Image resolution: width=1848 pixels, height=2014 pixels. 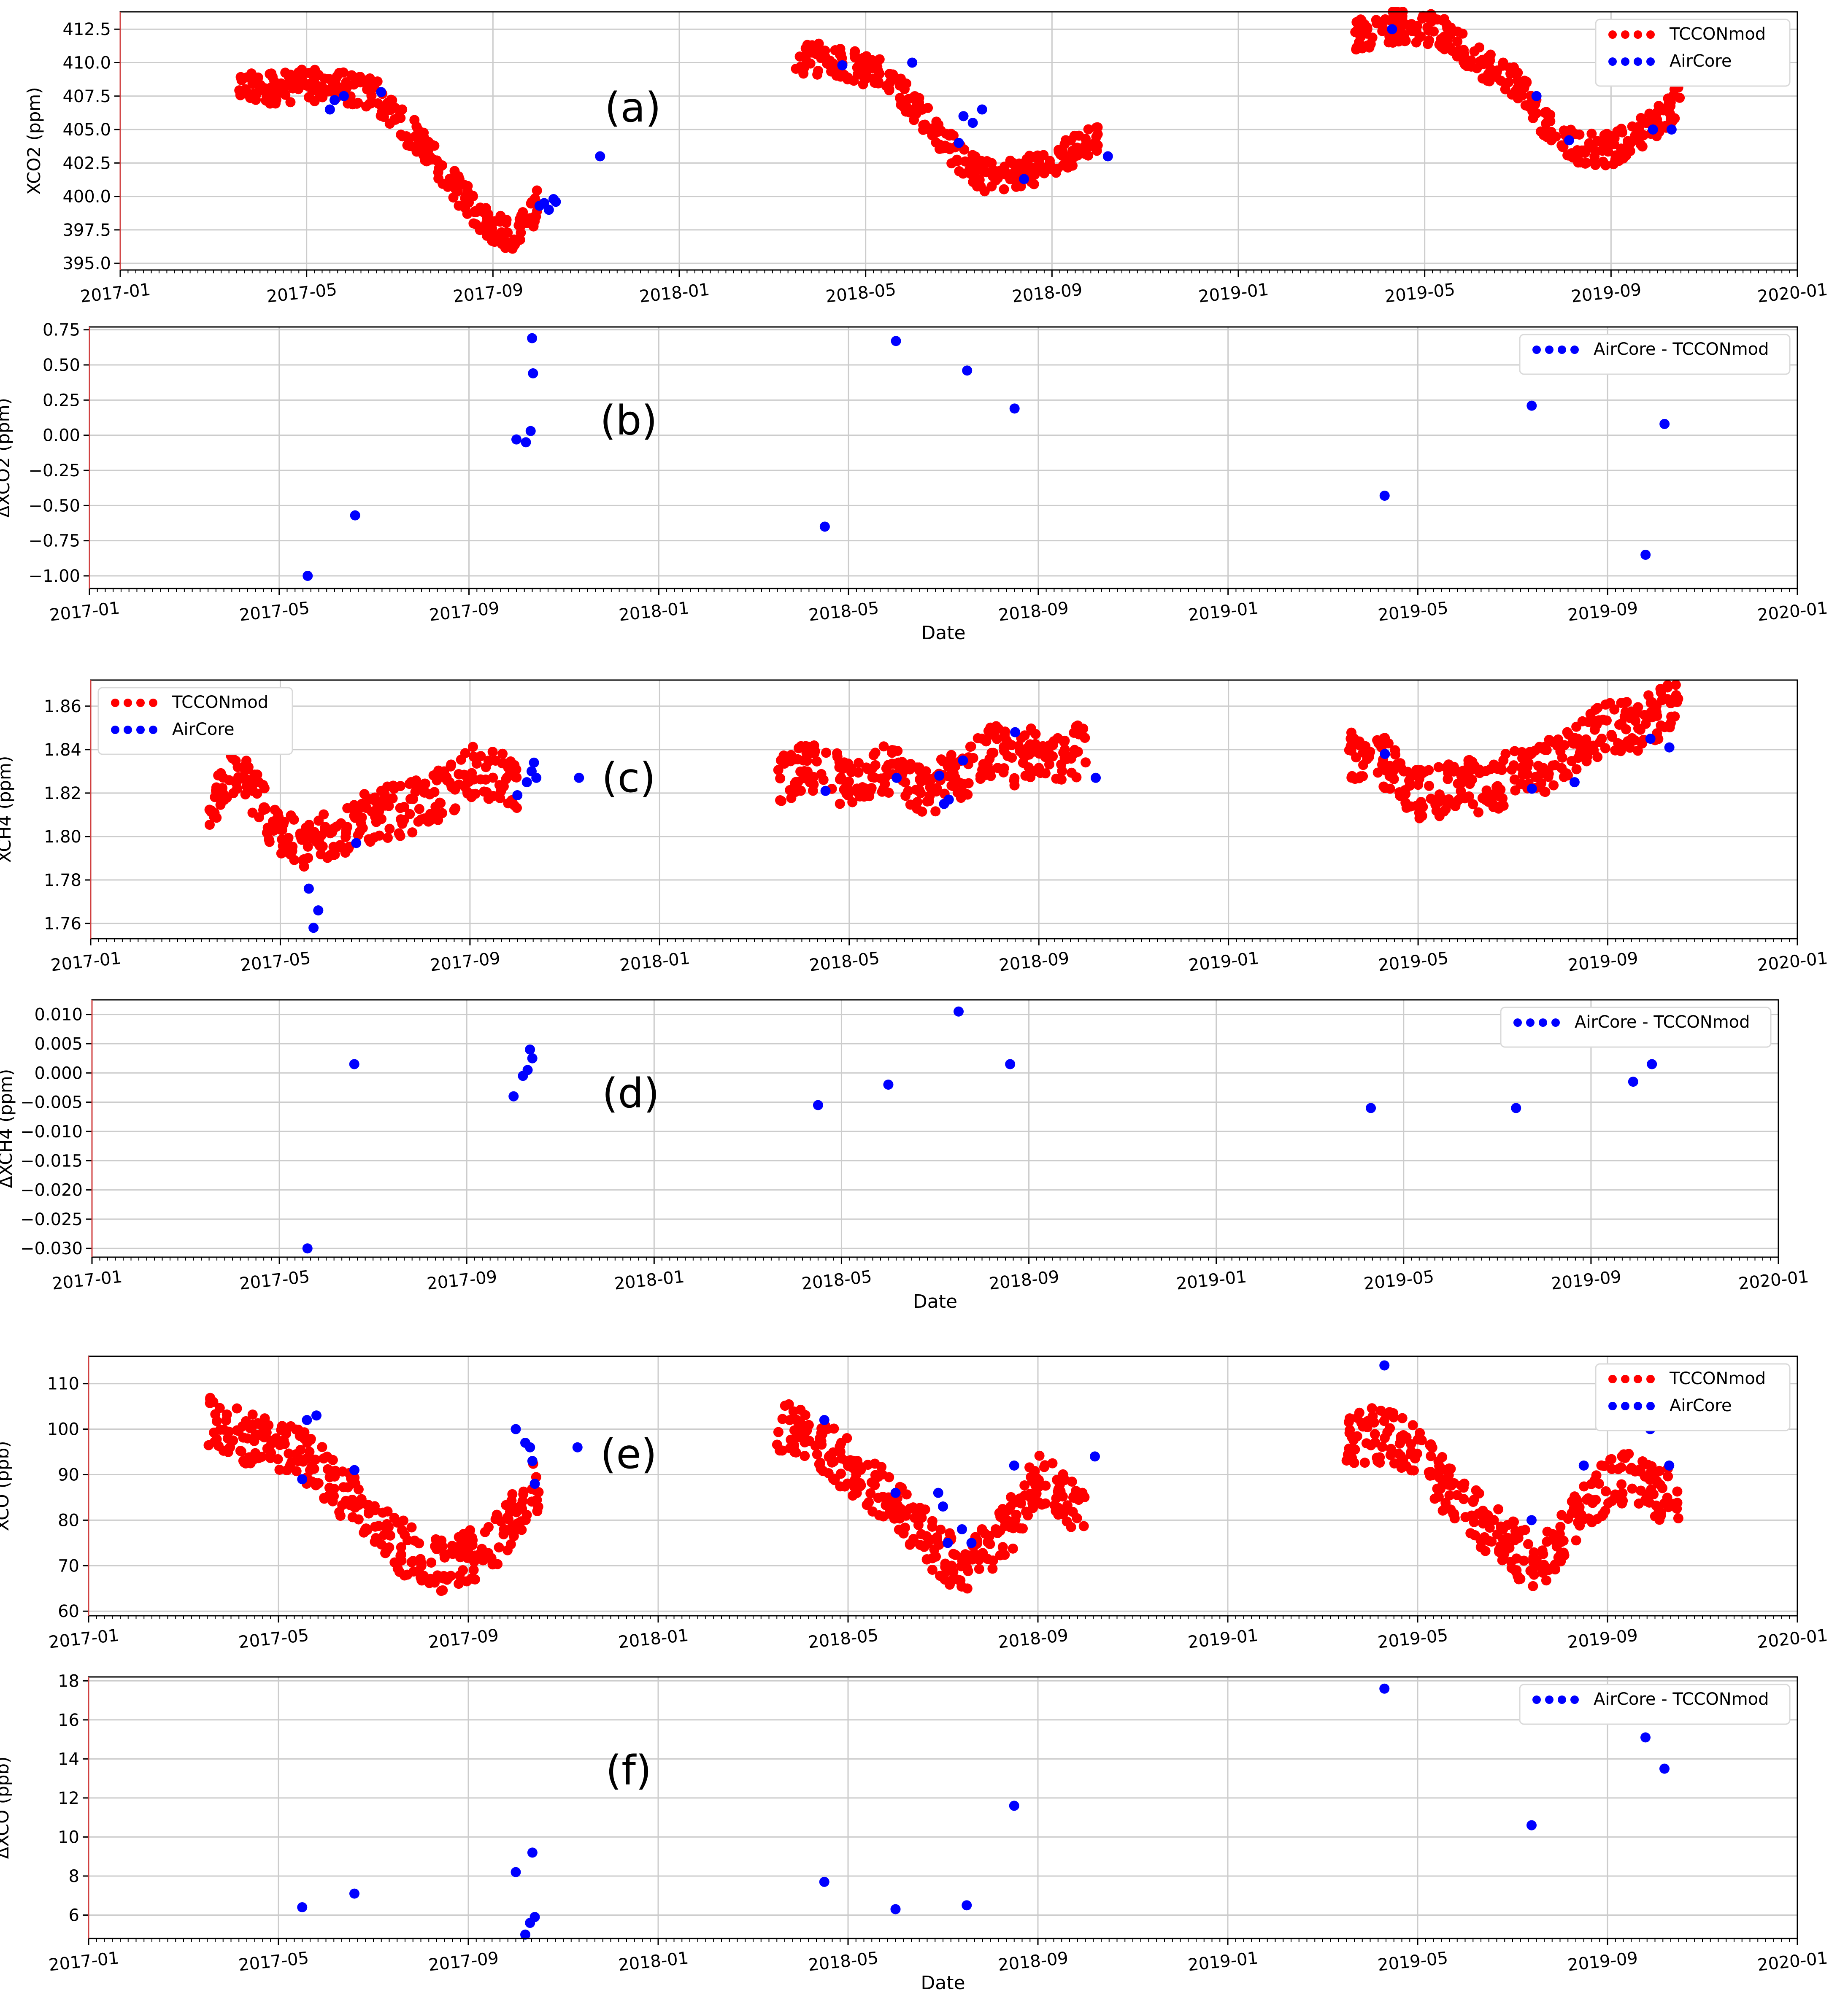 I want to click on y-tick-label: −1.00, so click(x=54, y=576).